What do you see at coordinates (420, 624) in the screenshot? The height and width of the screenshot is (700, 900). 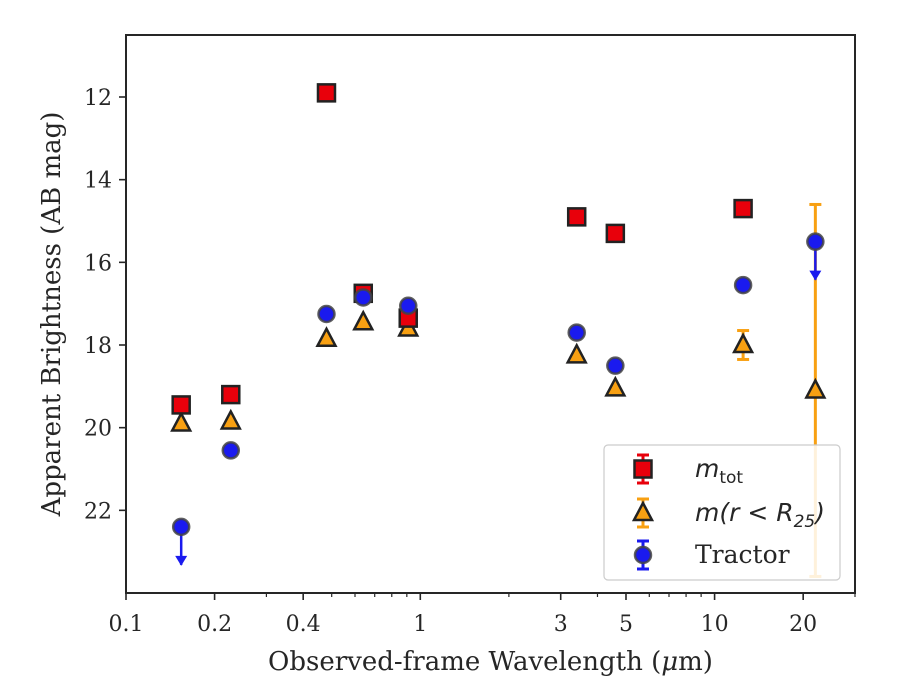 I see `x-tick-label: 1` at bounding box center [420, 624].